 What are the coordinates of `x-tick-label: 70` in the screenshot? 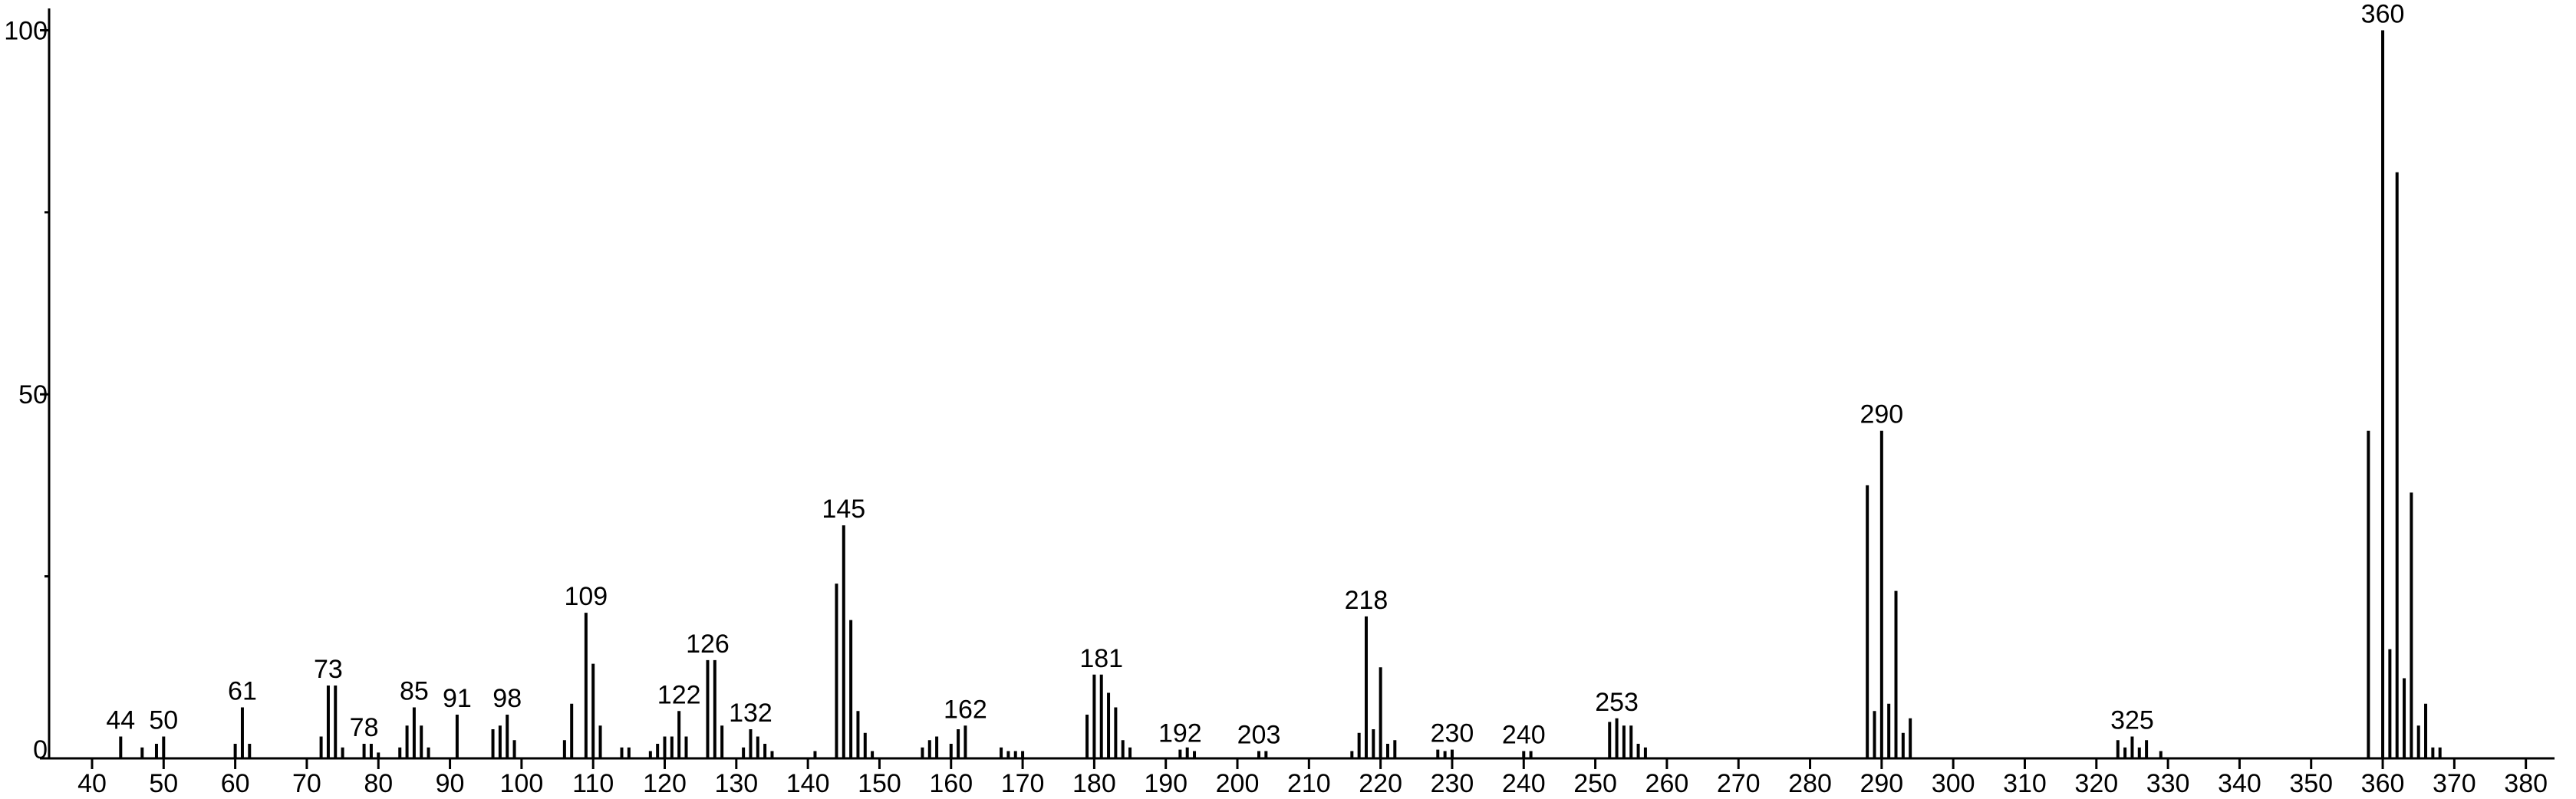 It's located at (306, 783).